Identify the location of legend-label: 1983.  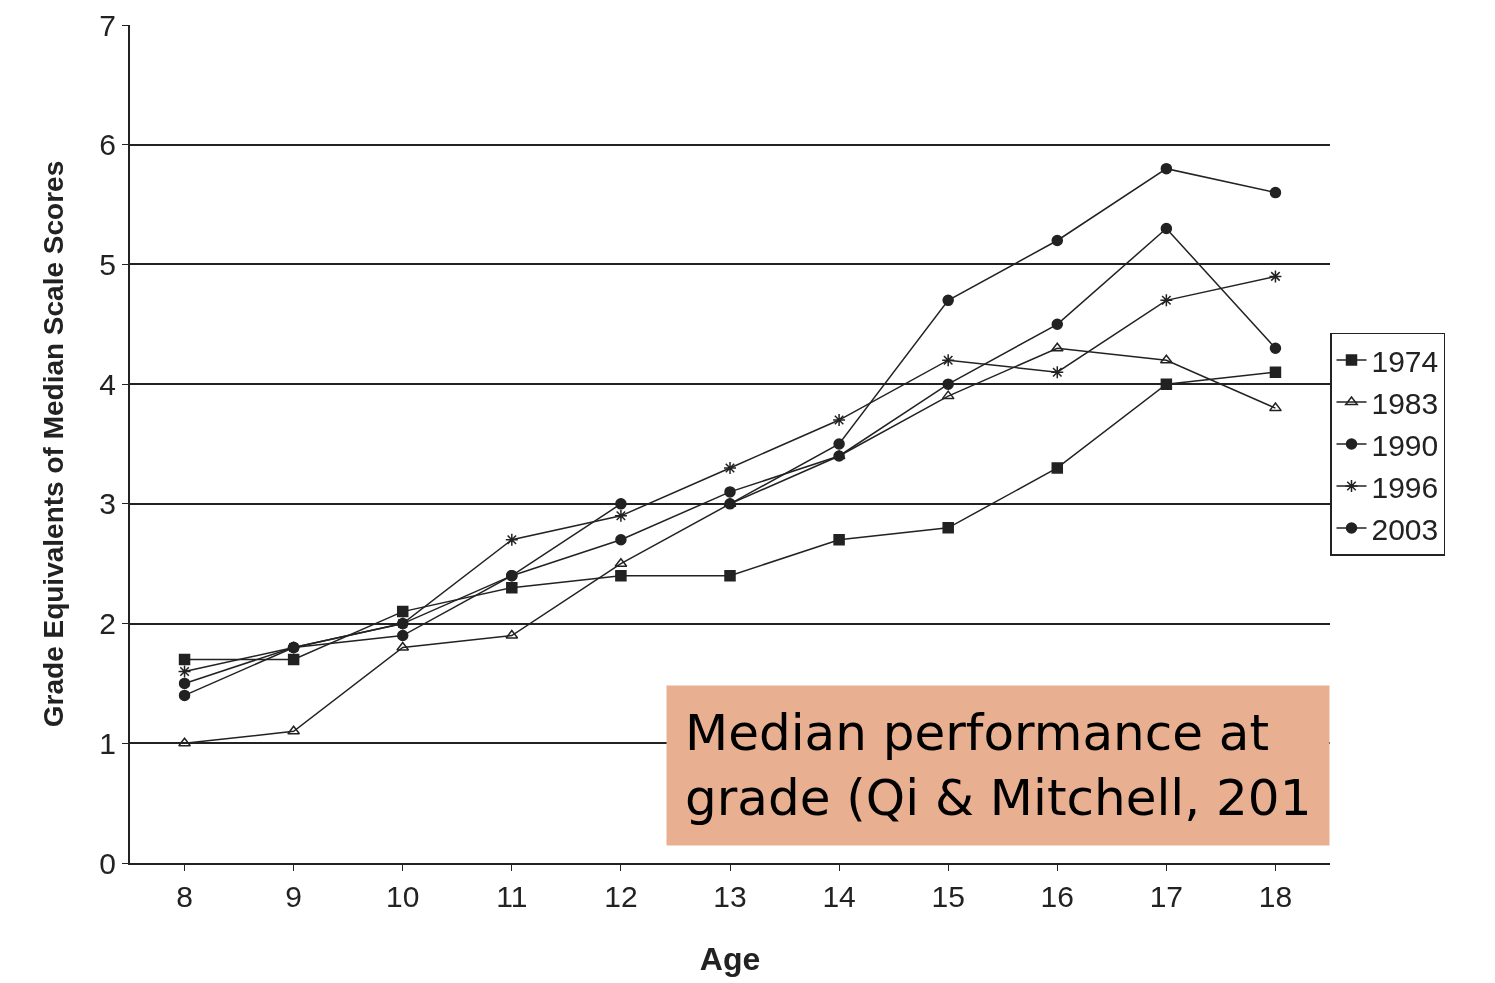
(1405, 403).